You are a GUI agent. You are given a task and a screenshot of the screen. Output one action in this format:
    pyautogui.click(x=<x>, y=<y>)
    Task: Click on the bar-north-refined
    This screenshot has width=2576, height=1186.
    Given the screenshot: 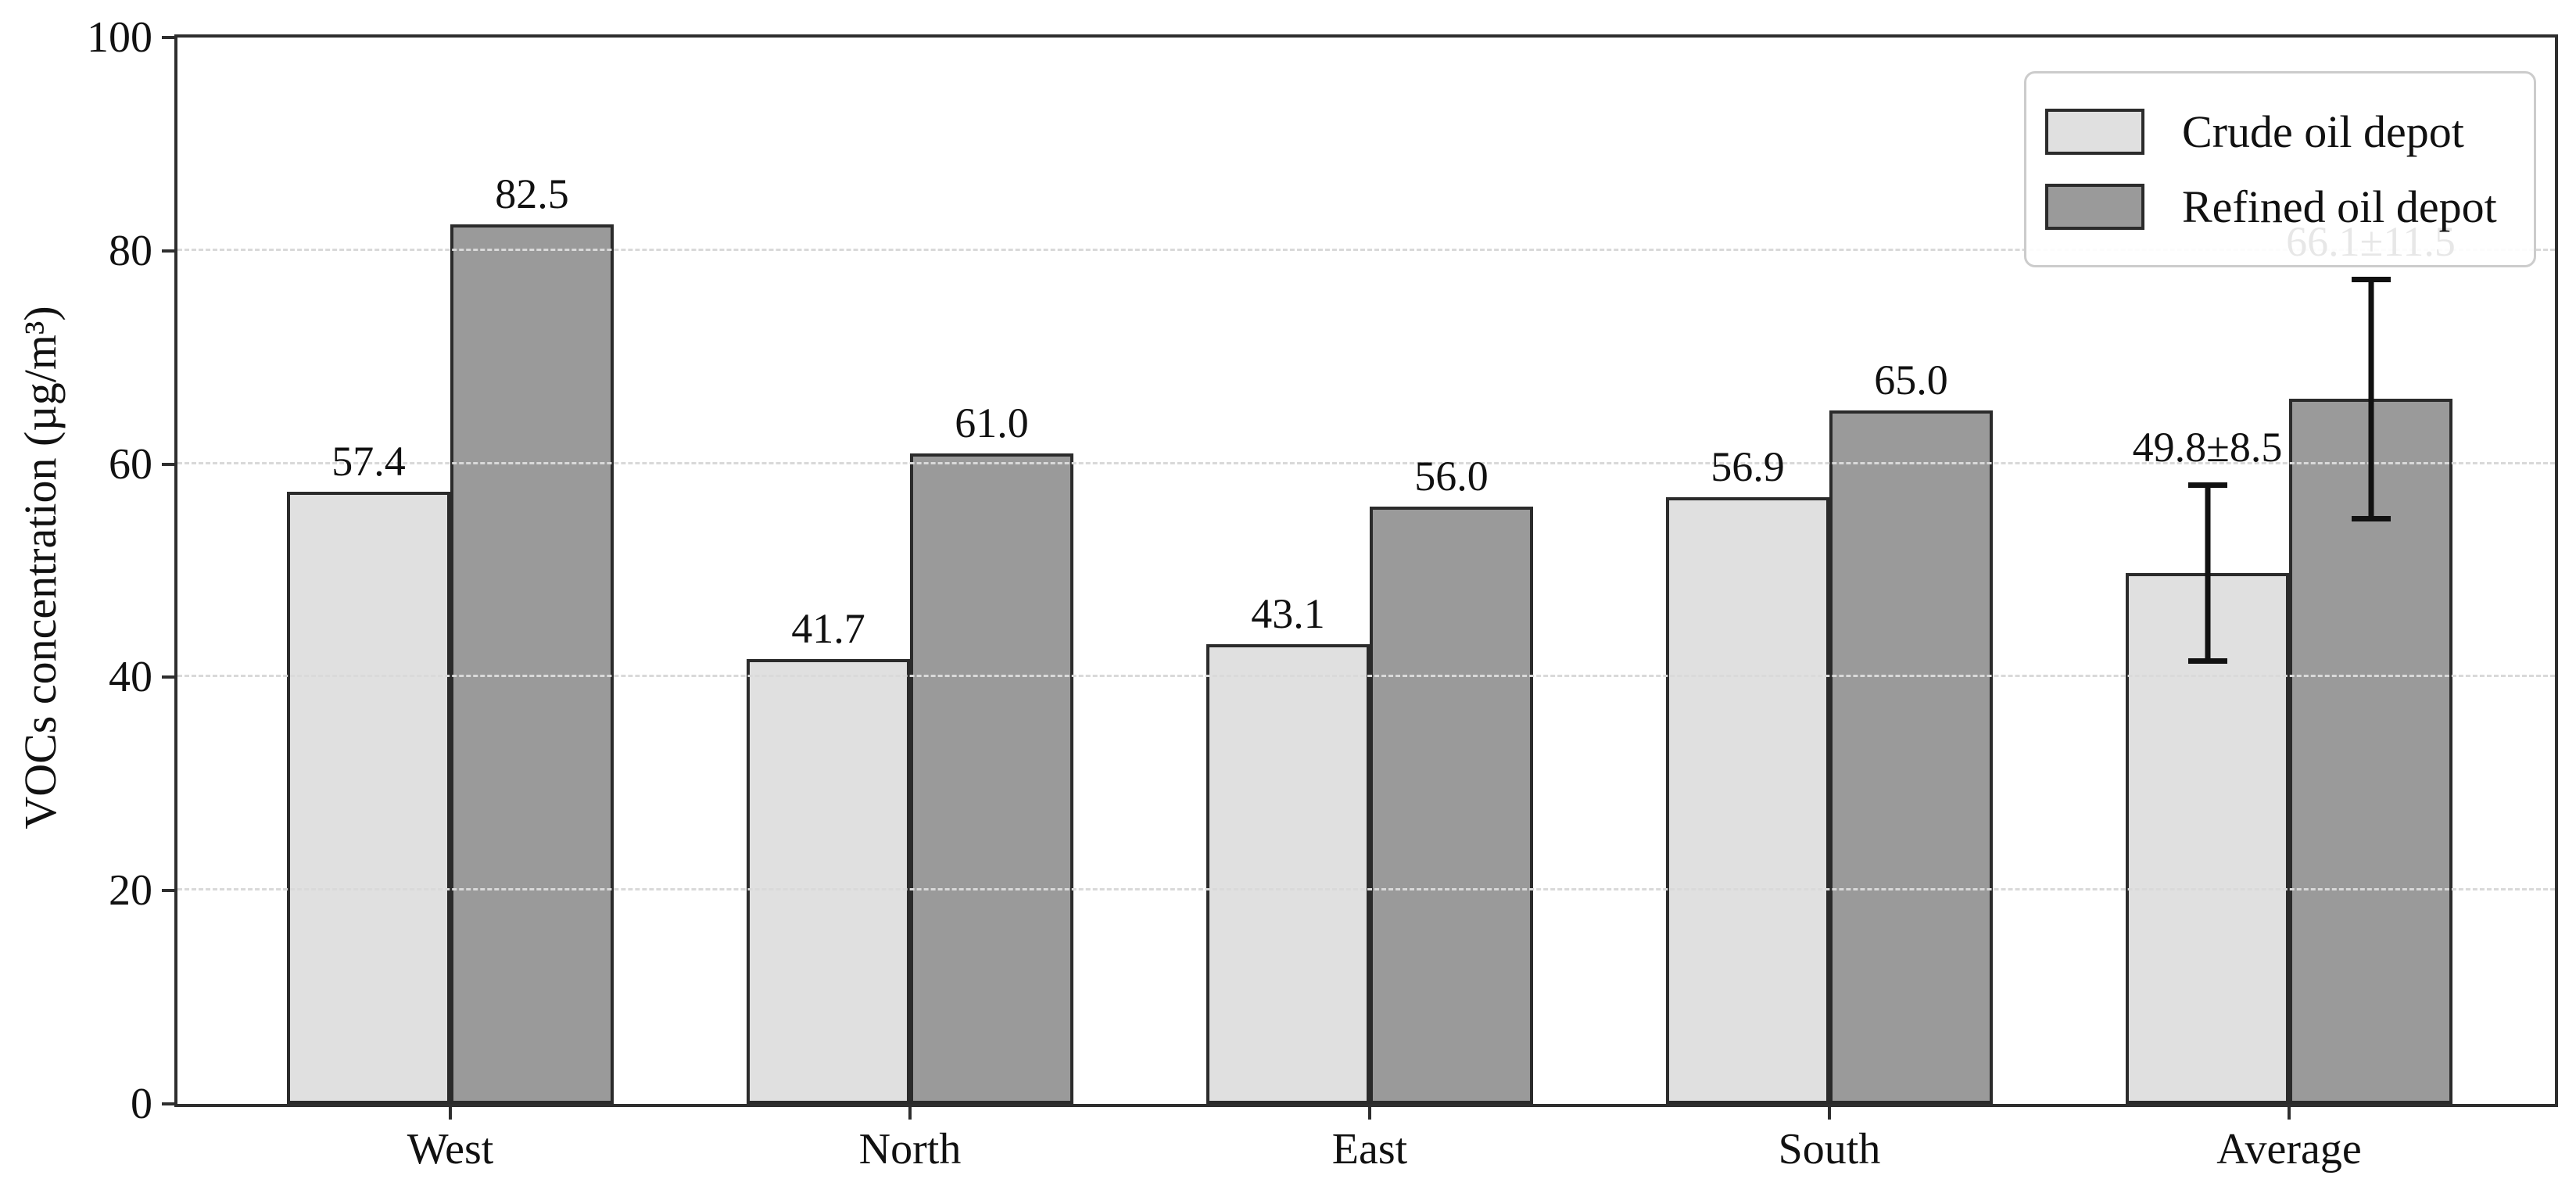 What is the action you would take?
    pyautogui.click(x=992, y=779)
    